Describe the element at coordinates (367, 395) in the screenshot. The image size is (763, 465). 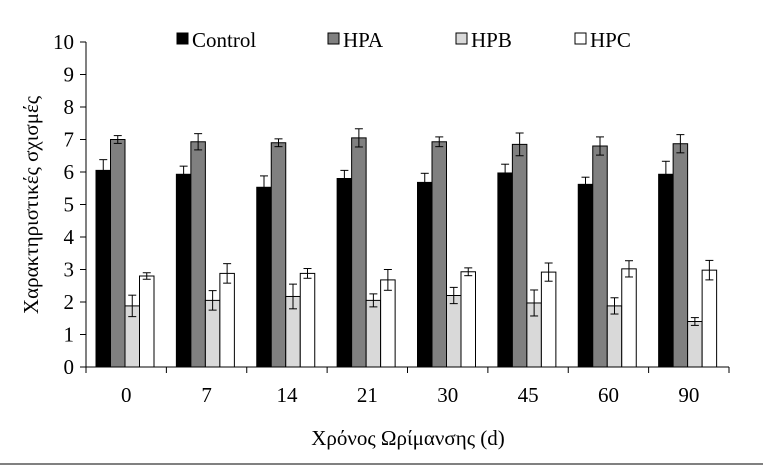
I see `x-tick-label-21: 21` at that location.